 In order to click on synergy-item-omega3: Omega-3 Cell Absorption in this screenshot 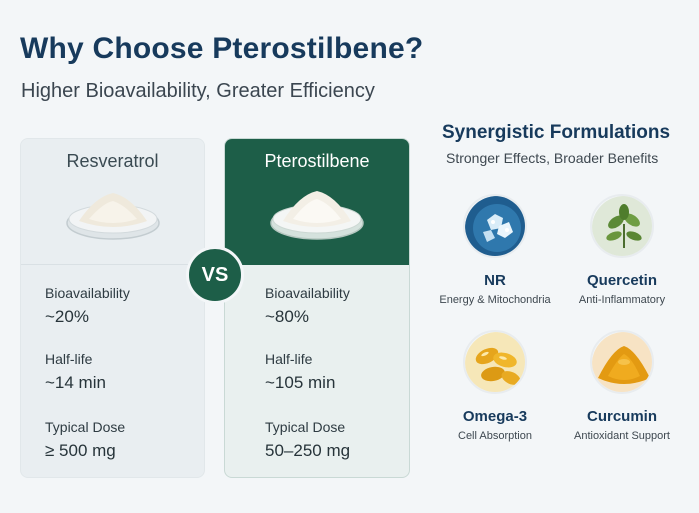, I will do `click(495, 386)`.